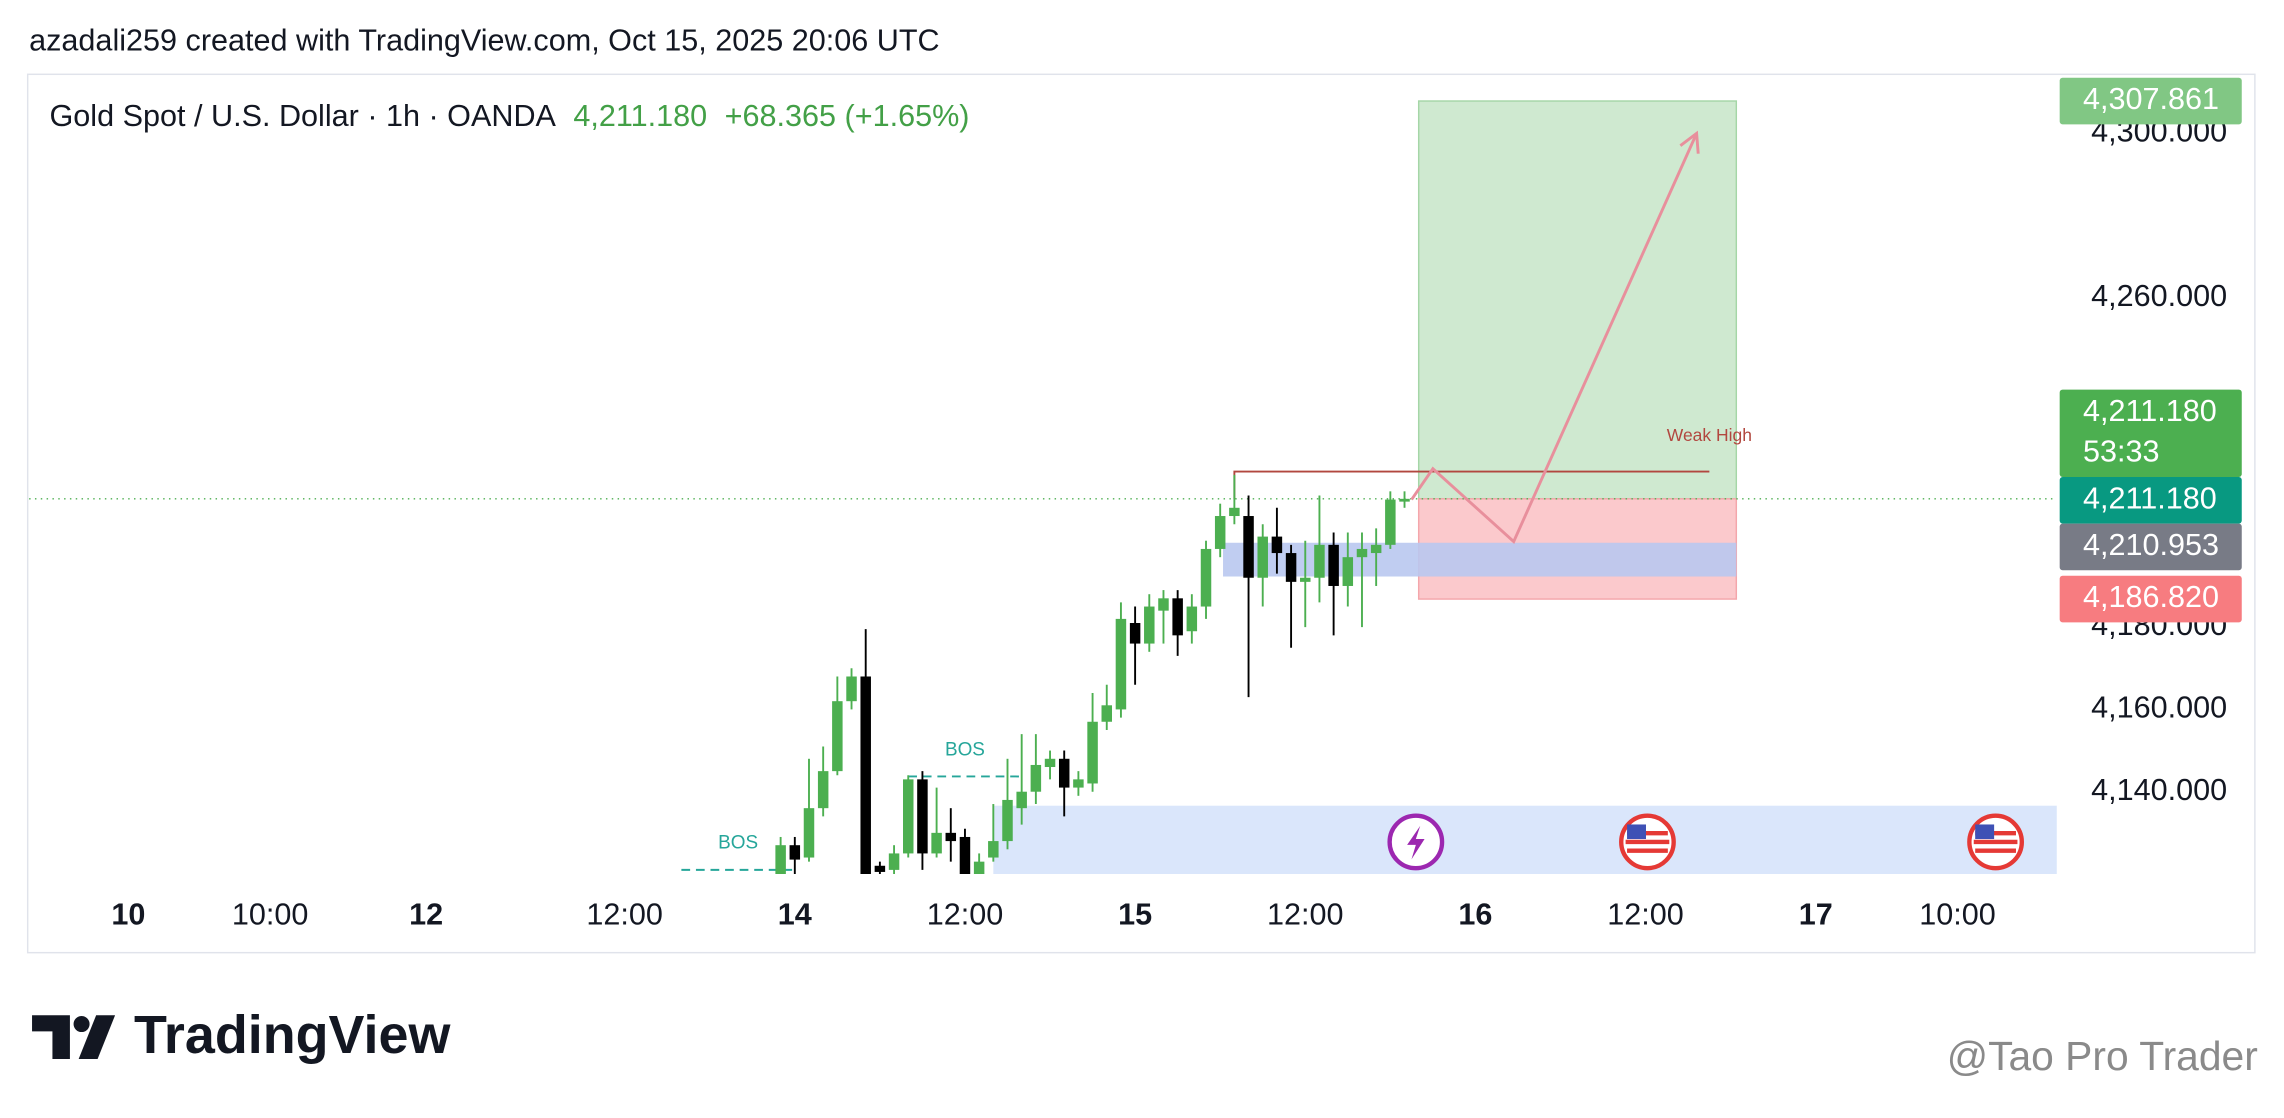 This screenshot has height=1118, width=2284. I want to click on arrow-head, so click(1689, 142).